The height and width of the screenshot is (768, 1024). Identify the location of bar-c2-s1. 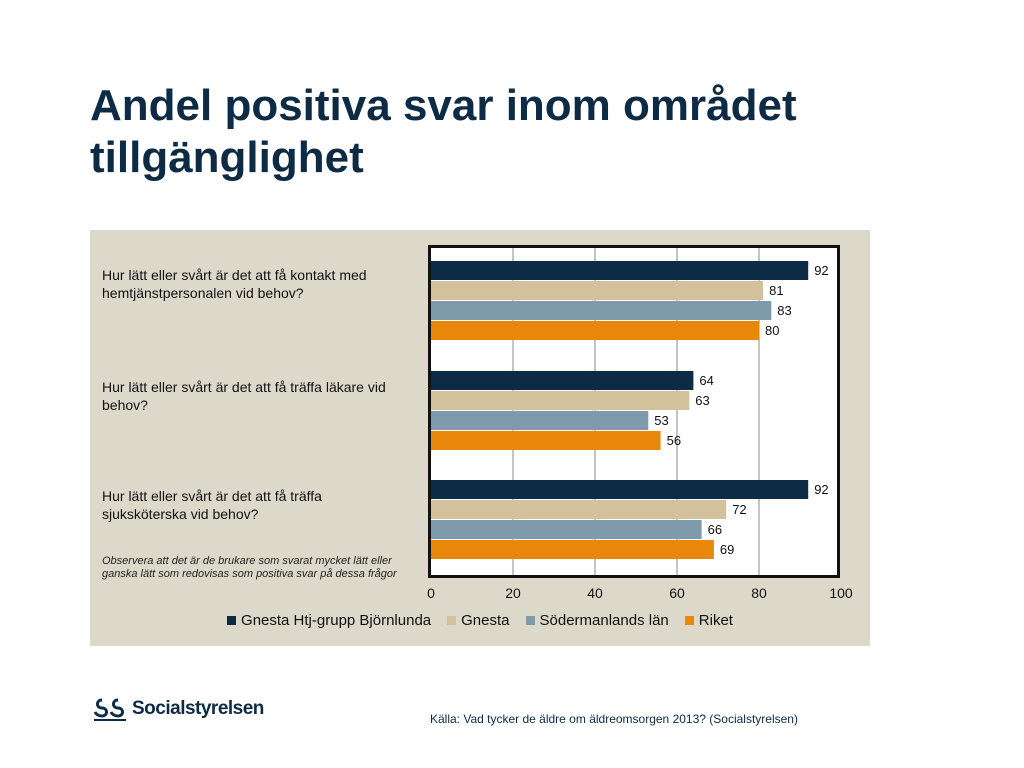
(562, 380).